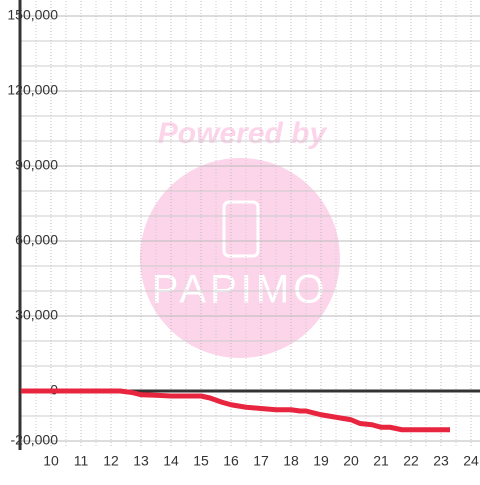  What do you see at coordinates (231, 461) in the screenshot?
I see `x-tick-label: 16` at bounding box center [231, 461].